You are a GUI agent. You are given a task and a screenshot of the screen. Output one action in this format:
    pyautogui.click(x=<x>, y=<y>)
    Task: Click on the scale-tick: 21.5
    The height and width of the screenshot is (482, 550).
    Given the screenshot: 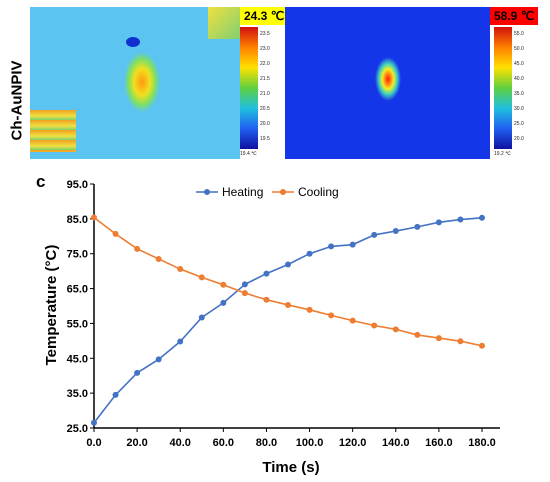 What is the action you would take?
    pyautogui.click(x=265, y=79)
    